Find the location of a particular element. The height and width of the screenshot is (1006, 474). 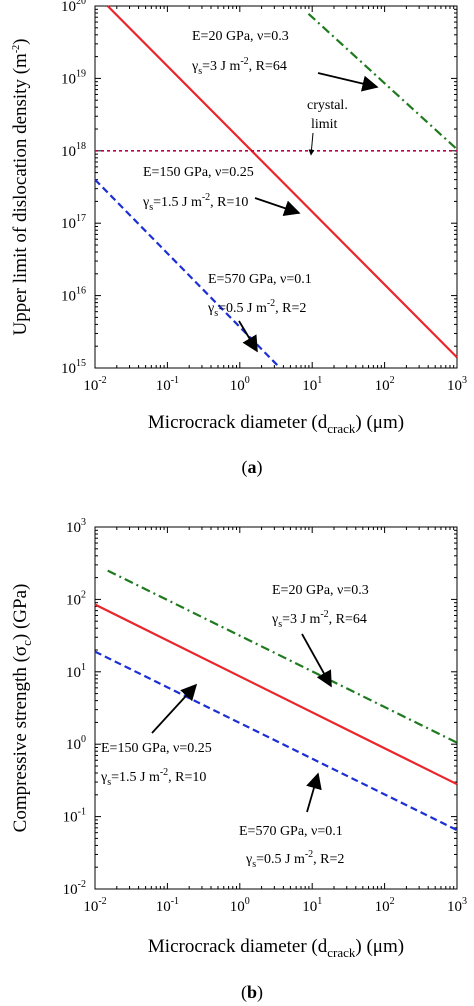

y-tick-label: 10⁻¹ is located at coordinates (74, 816).